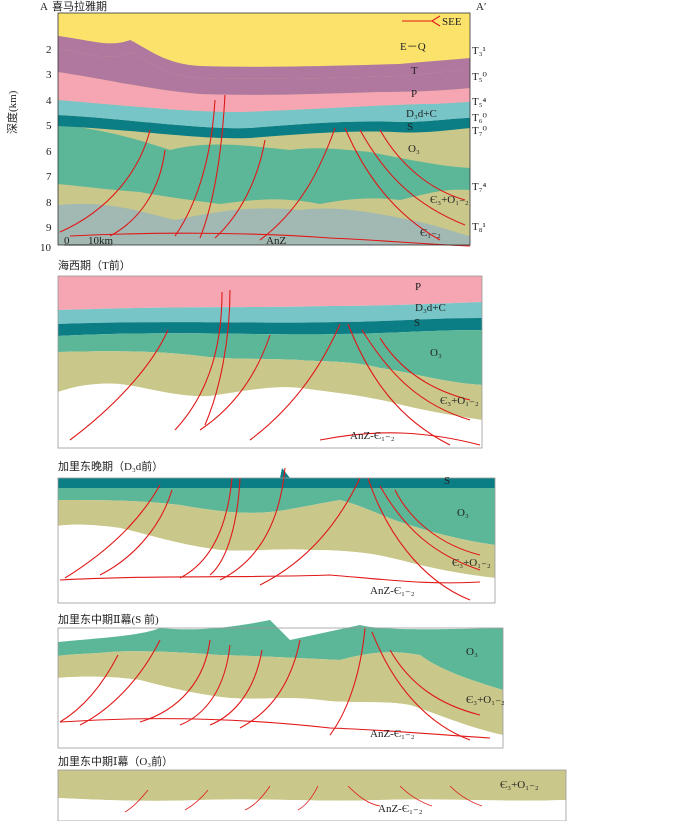  What do you see at coordinates (12, 112) in the screenshot?
I see `axis-title: 深度(km)` at bounding box center [12, 112].